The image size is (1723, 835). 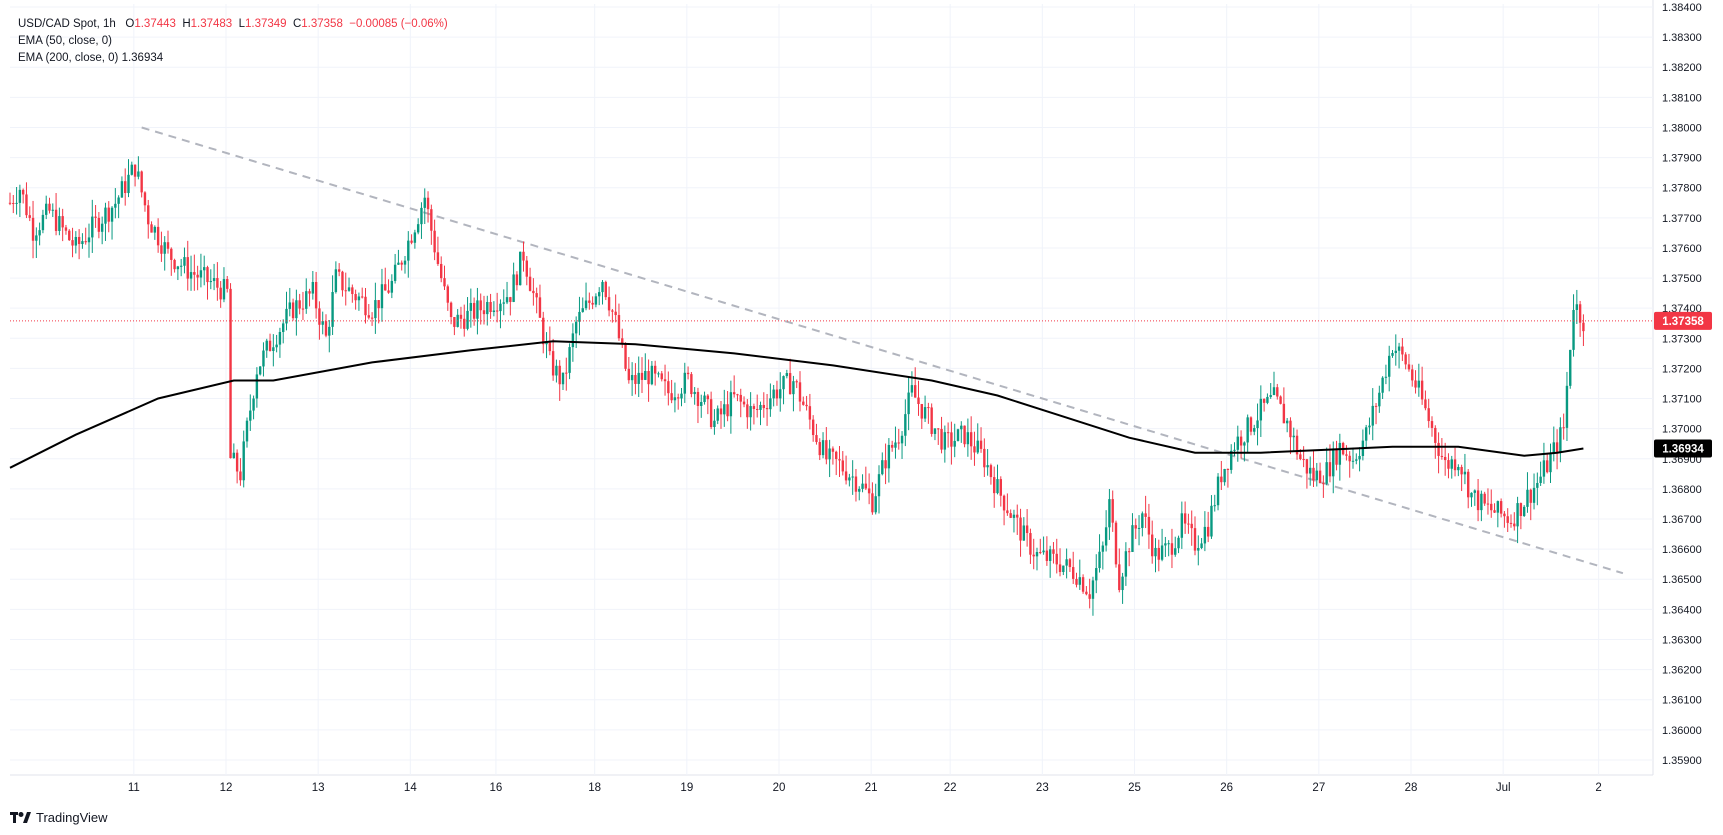 What do you see at coordinates (1042, 788) in the screenshot?
I see `x-tick-label: 23` at bounding box center [1042, 788].